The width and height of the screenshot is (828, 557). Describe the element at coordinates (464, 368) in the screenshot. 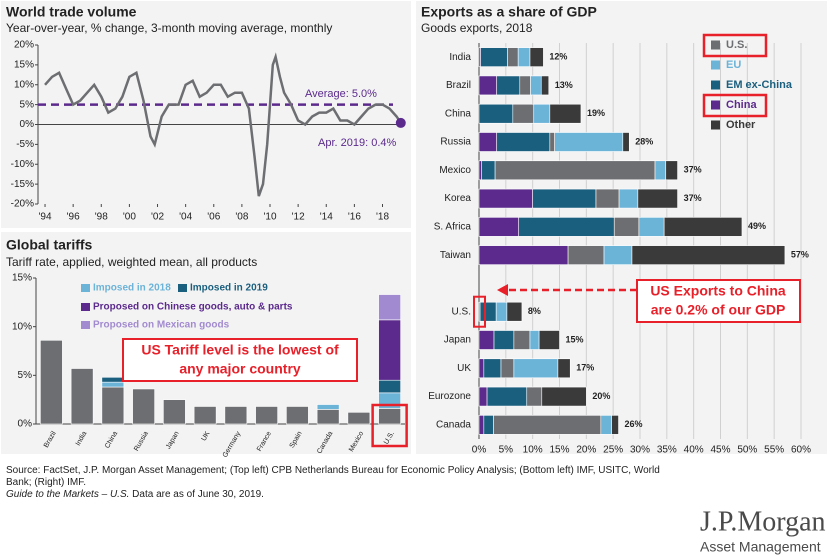

I see `y-tick-label: UK` at that location.